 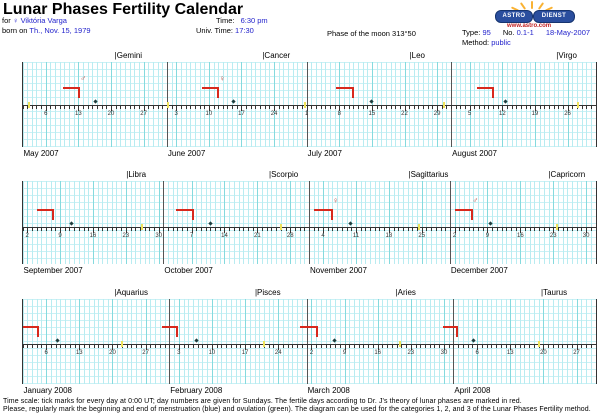 I want to click on month-boundary-line, so click(x=307, y=104).